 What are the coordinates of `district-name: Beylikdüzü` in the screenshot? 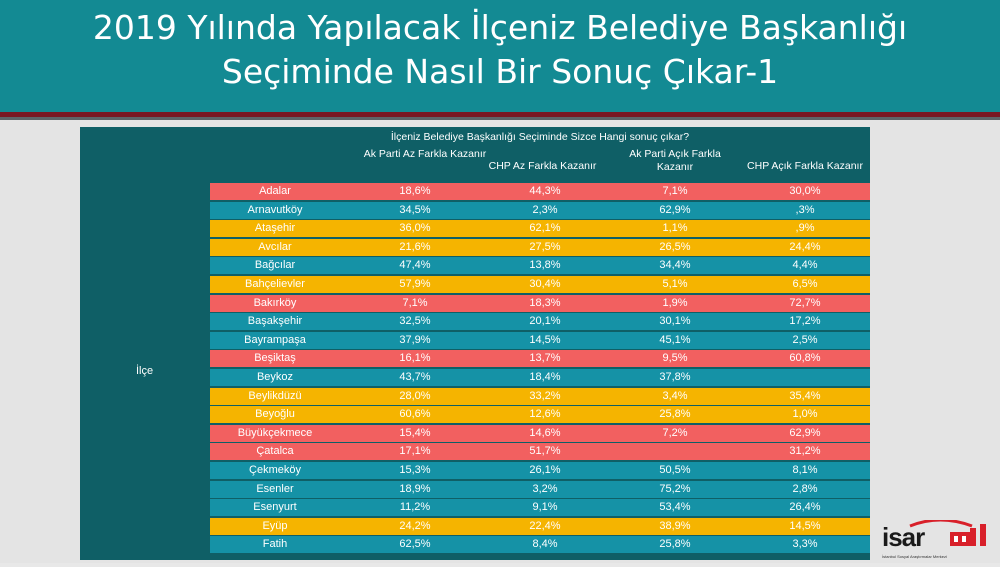 It's located at (275, 395).